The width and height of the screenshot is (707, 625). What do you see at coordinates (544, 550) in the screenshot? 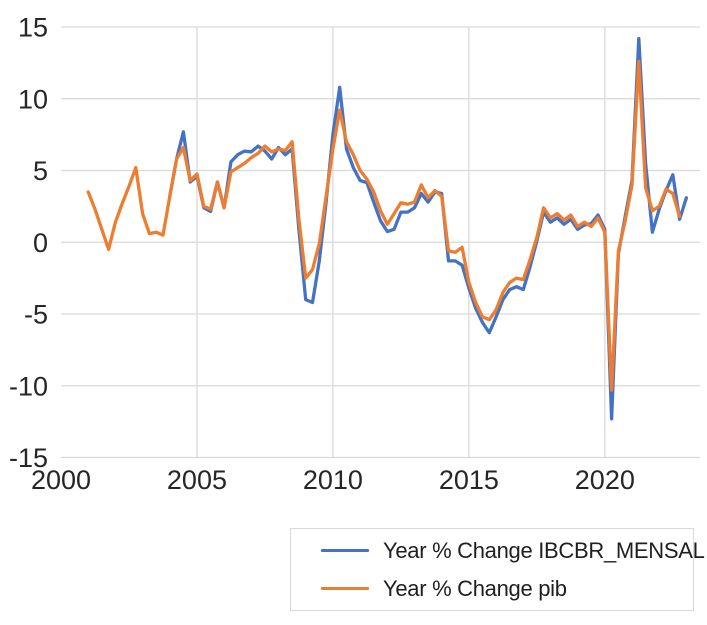
I see `ibcbr-legend-label: Year % Change IBCBR_MENSAL` at bounding box center [544, 550].